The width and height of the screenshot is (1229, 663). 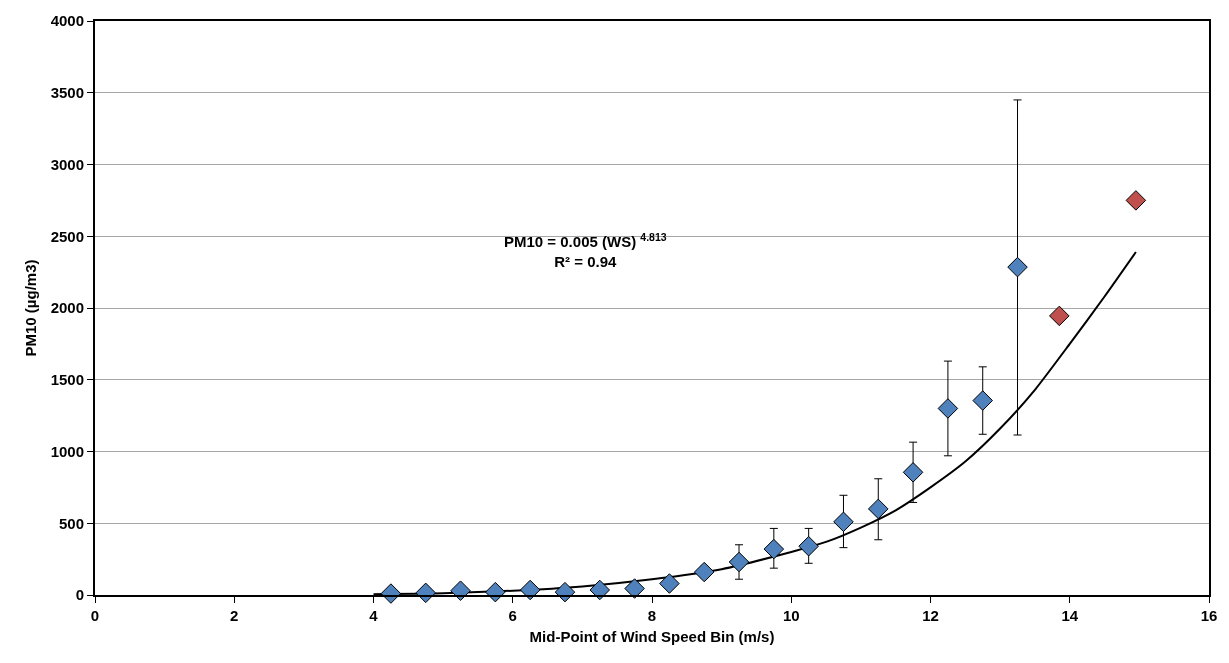 What do you see at coordinates (79, 595) in the screenshot?
I see `y-tick-label: 0` at bounding box center [79, 595].